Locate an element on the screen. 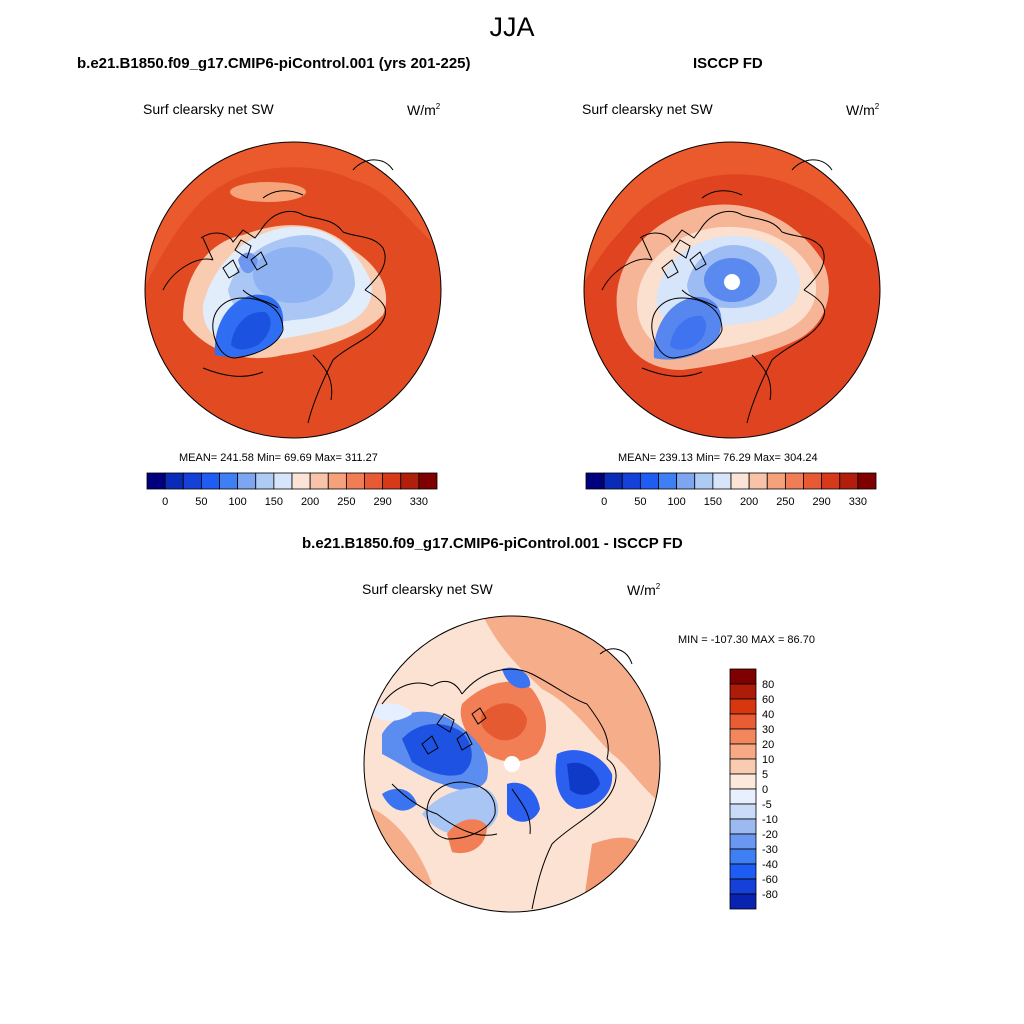 This screenshot has height=1024, width=1024. map3-coastlines is located at coordinates (507, 779).